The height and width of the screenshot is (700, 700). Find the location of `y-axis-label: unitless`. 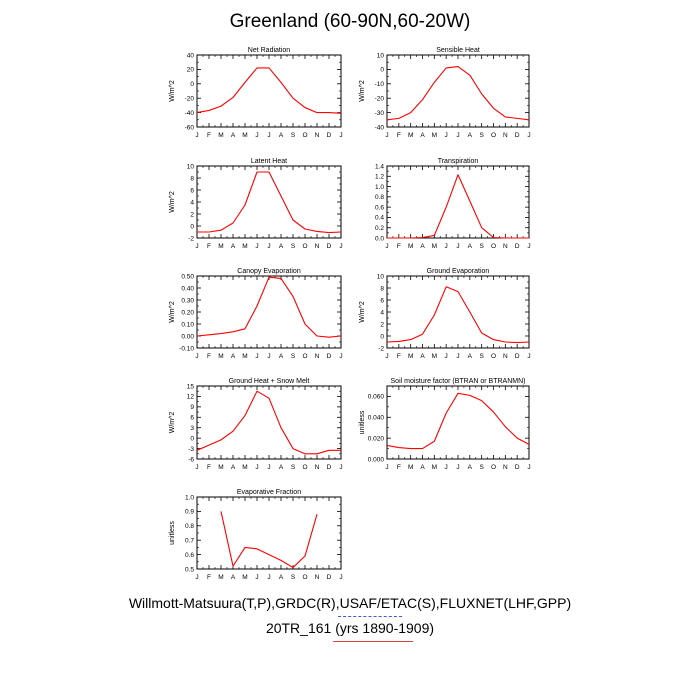

y-axis-label: unitless is located at coordinates (362, 422).